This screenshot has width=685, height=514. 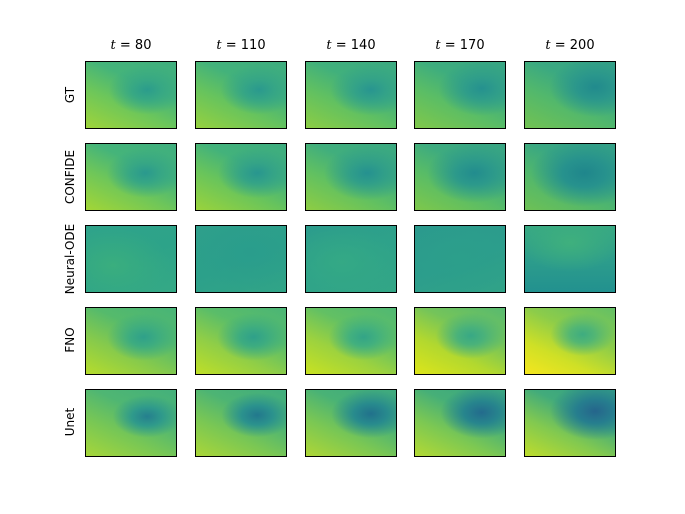 What do you see at coordinates (131, 423) in the screenshot?
I see `panel-unet-t80` at bounding box center [131, 423].